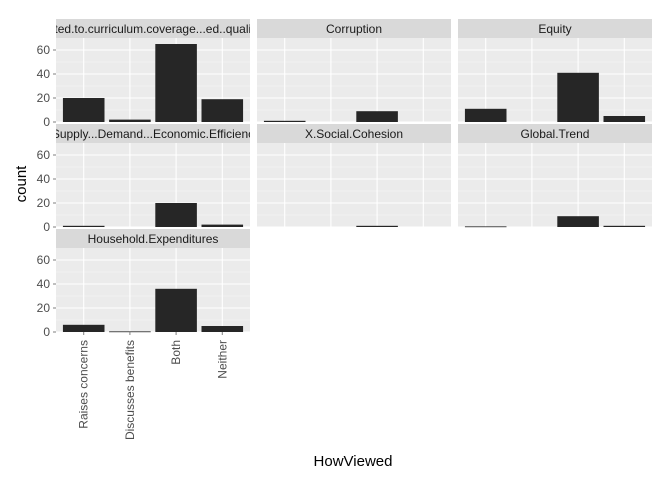  What do you see at coordinates (46, 191) in the screenshot?
I see `y-axes: 0 20 40 60 0 20 40 60 0 20 40 60` at bounding box center [46, 191].